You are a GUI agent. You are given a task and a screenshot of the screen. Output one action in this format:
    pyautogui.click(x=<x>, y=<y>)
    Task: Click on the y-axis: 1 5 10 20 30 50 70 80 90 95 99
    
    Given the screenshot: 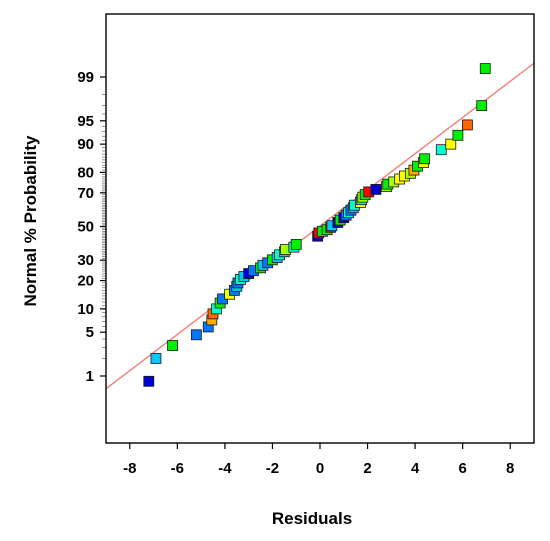 What is the action you would take?
    pyautogui.click(x=91, y=227)
    